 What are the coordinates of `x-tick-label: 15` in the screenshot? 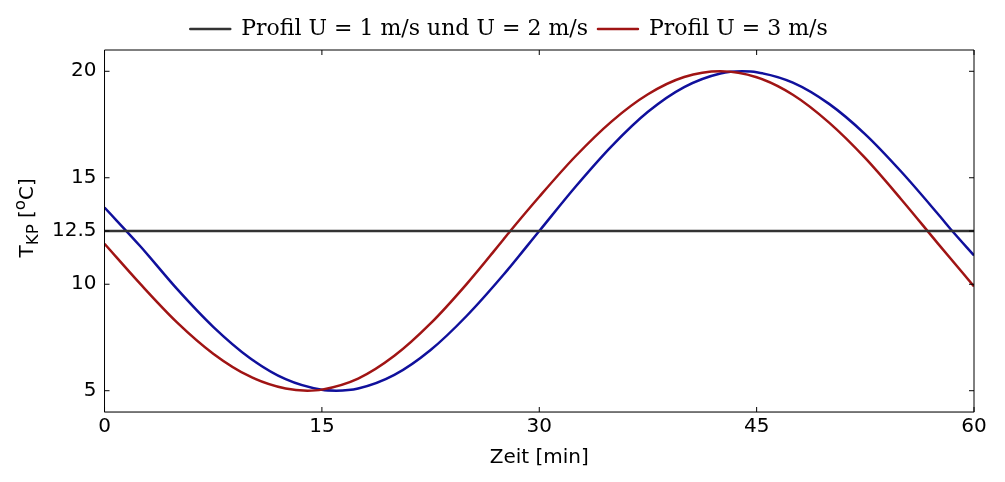 It's located at (322, 425).